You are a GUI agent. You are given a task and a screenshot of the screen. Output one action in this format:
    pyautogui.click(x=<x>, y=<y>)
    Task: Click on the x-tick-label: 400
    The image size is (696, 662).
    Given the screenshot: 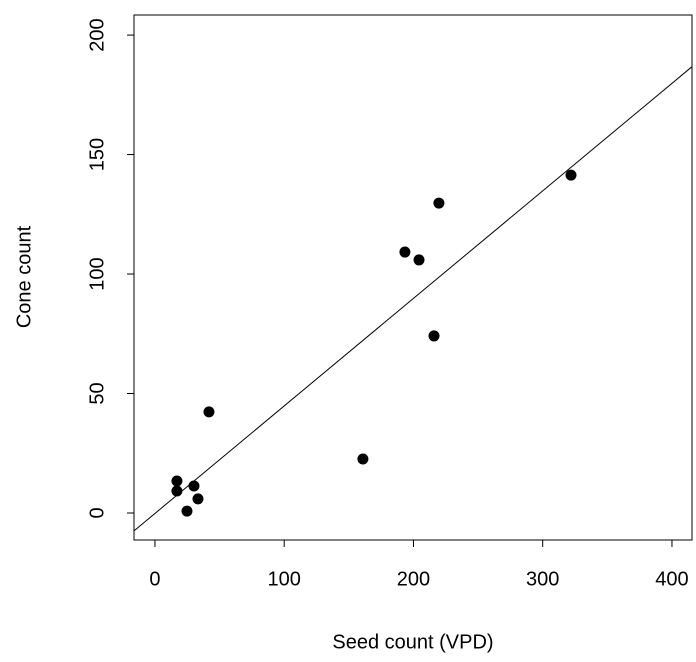 What is the action you would take?
    pyautogui.click(x=671, y=579)
    